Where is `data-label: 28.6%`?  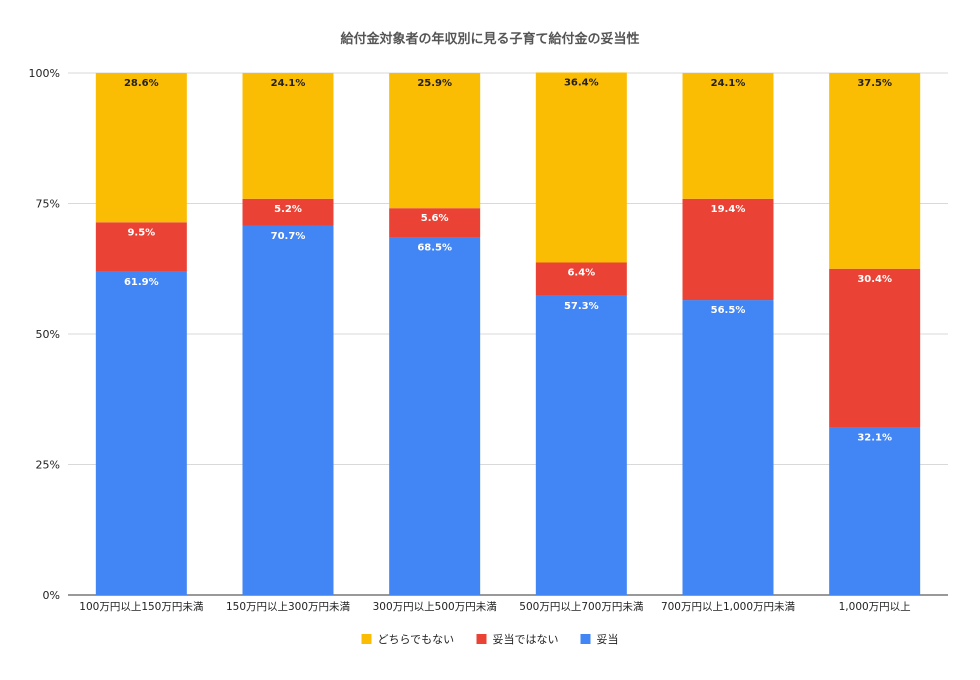 data-label: 28.6% is located at coordinates (141, 83).